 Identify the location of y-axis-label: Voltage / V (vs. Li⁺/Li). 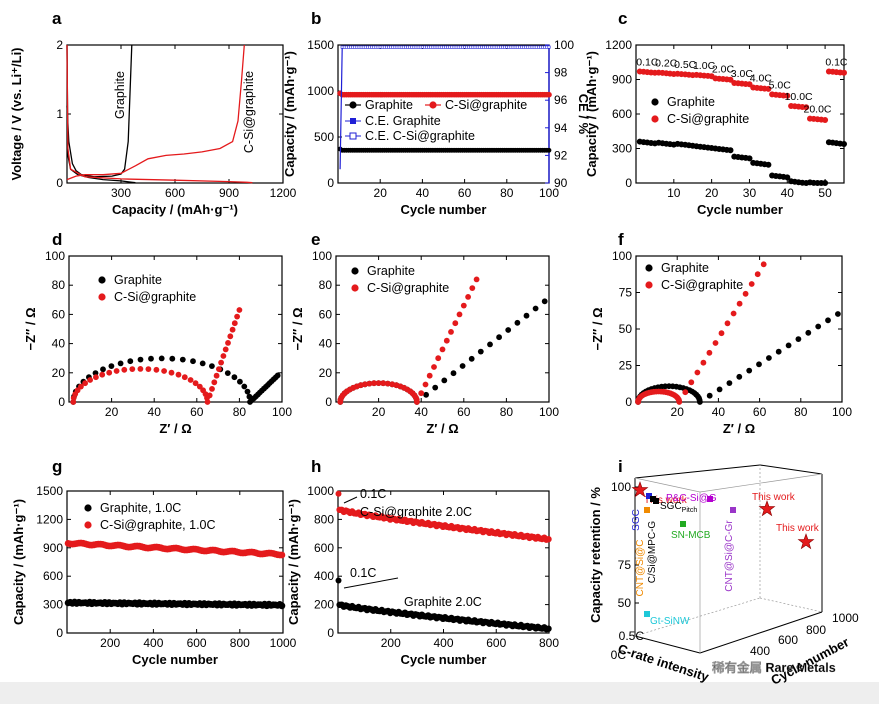
(16, 113).